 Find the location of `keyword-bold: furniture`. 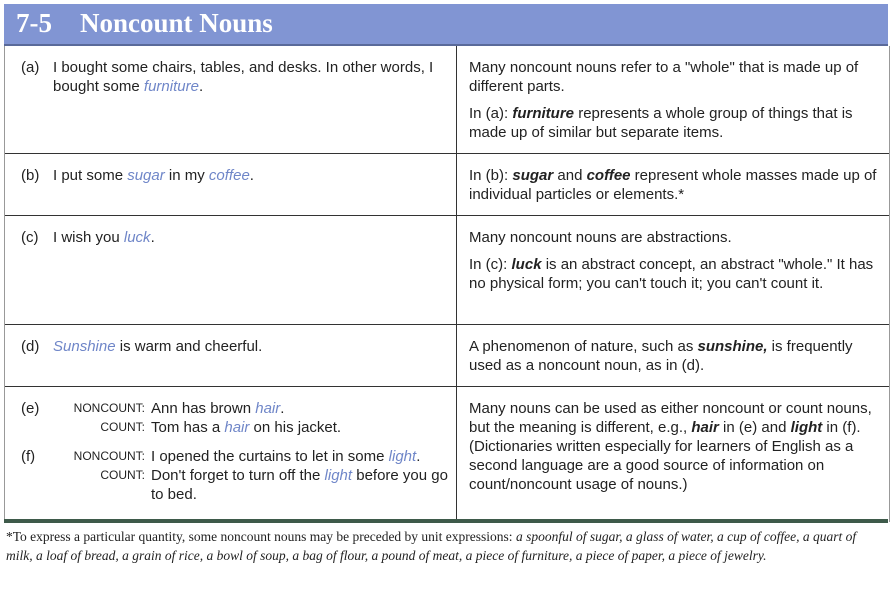

keyword-bold: furniture is located at coordinates (543, 113).